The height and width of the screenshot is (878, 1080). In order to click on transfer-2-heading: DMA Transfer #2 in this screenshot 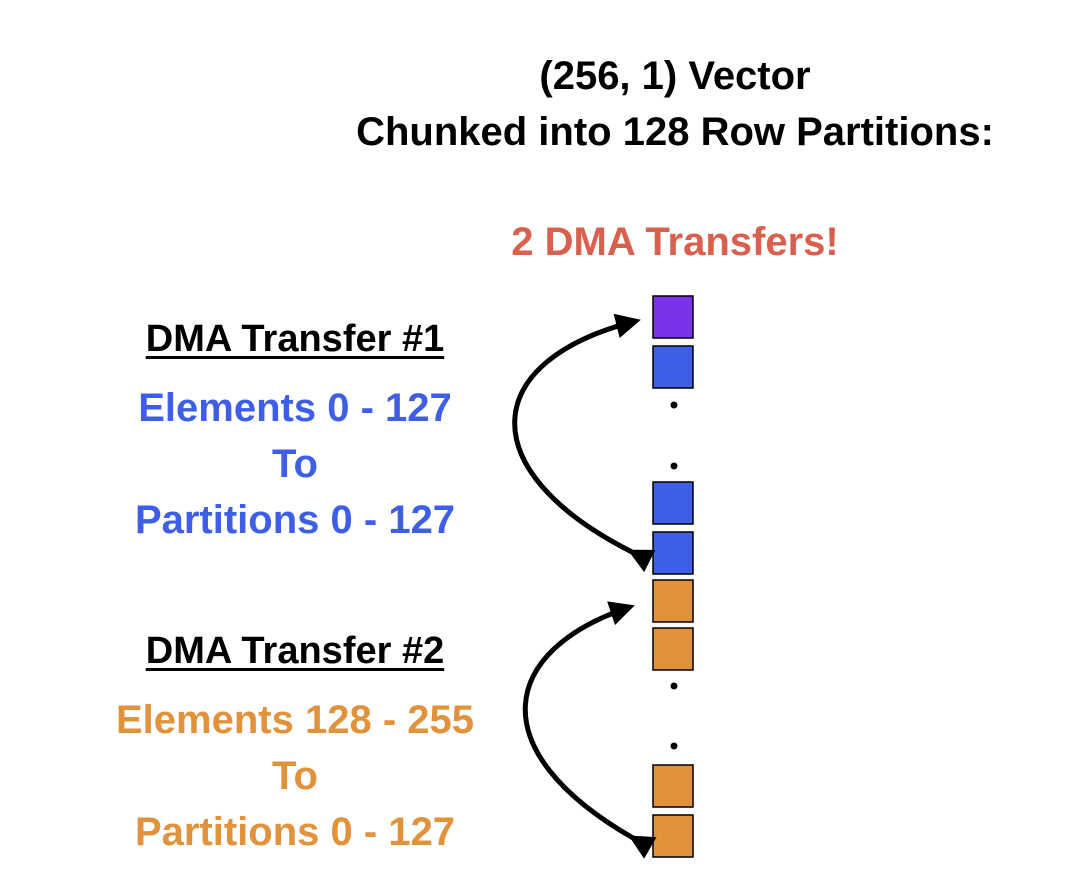, I will do `click(295, 651)`.